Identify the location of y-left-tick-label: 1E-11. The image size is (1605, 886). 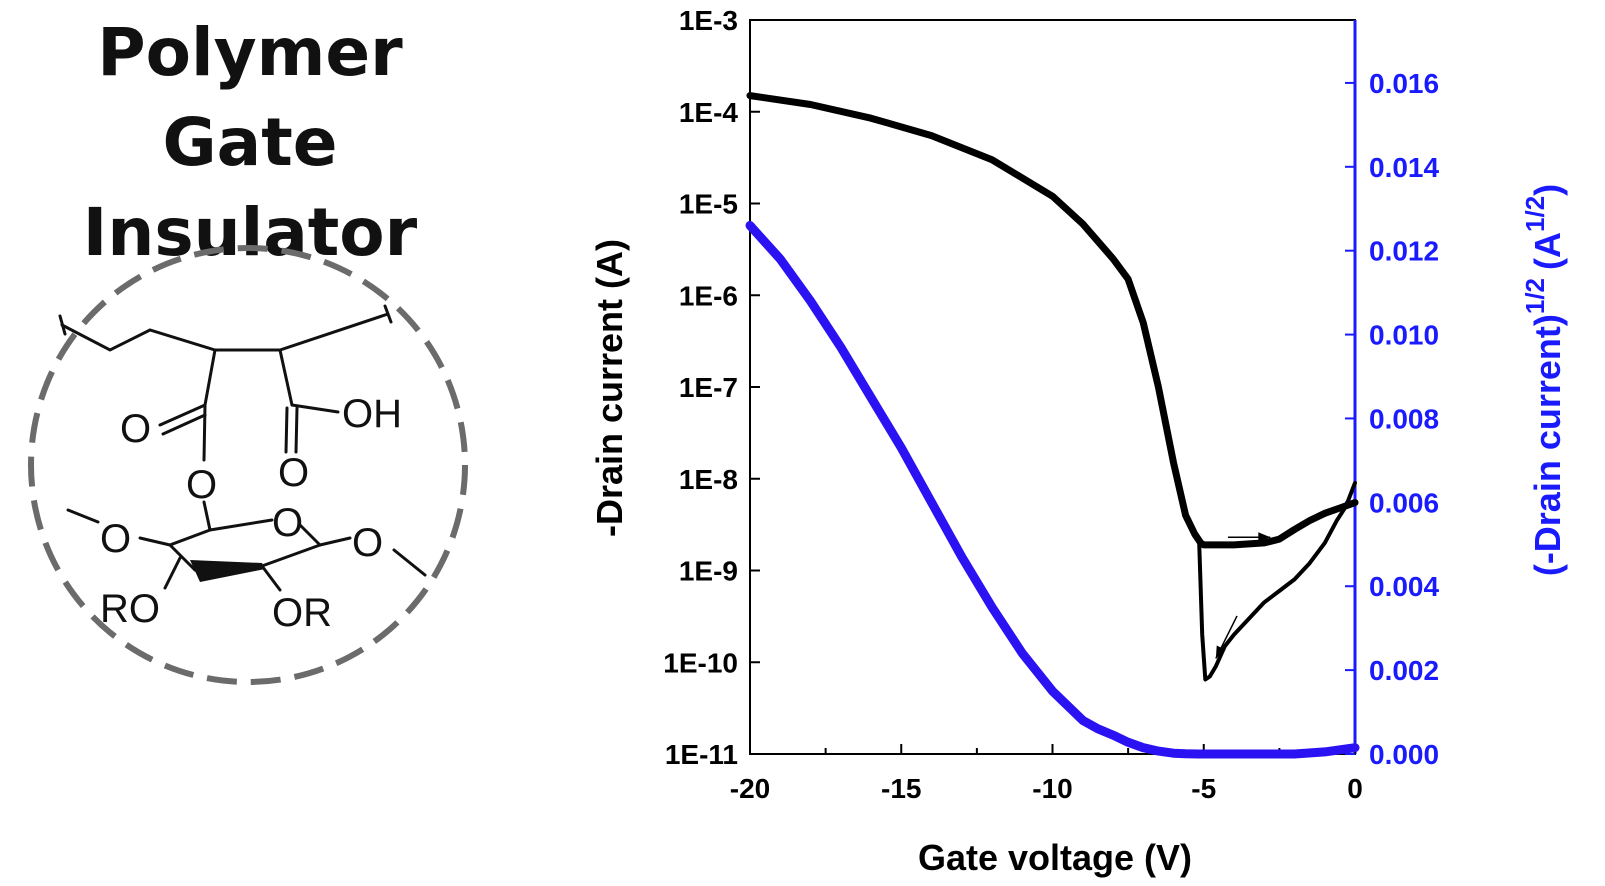
(701, 754).